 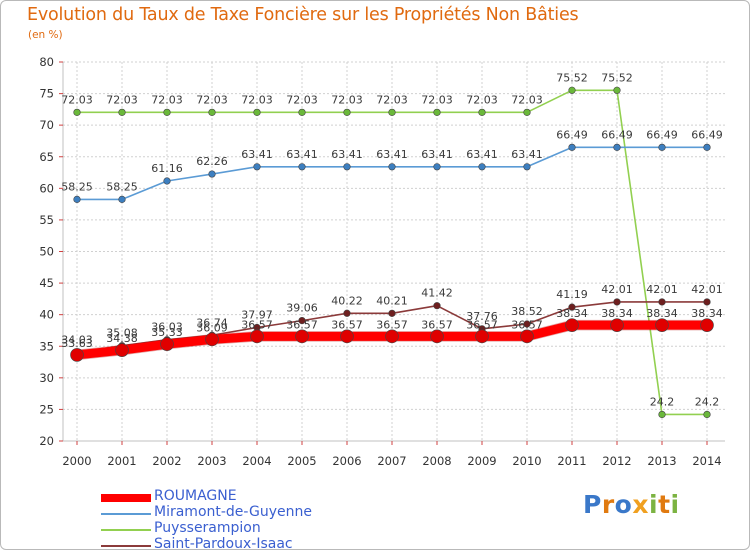 What do you see at coordinates (126, 530) in the screenshot?
I see `legend-swatch-puysserampion` at bounding box center [126, 530].